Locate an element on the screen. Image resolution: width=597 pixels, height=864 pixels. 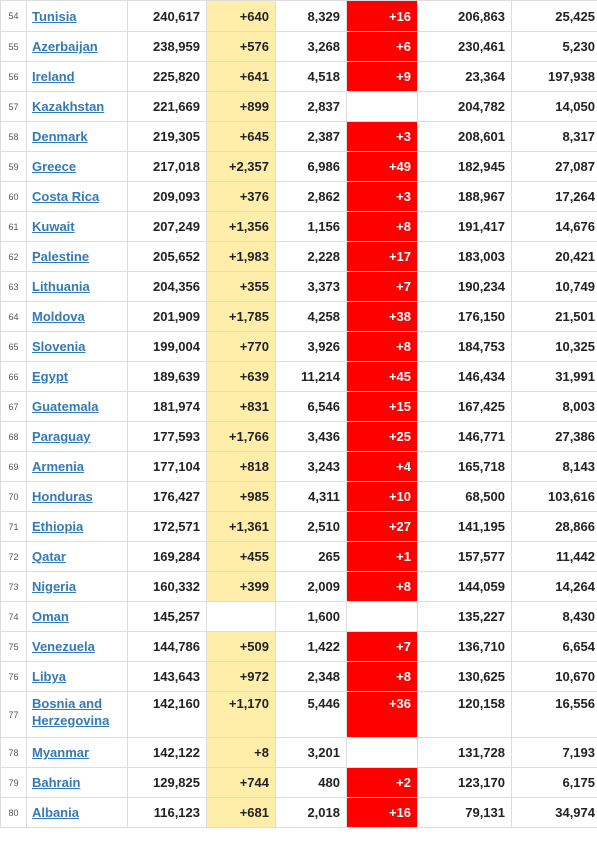
country-link: Kuwait is located at coordinates (53, 226).